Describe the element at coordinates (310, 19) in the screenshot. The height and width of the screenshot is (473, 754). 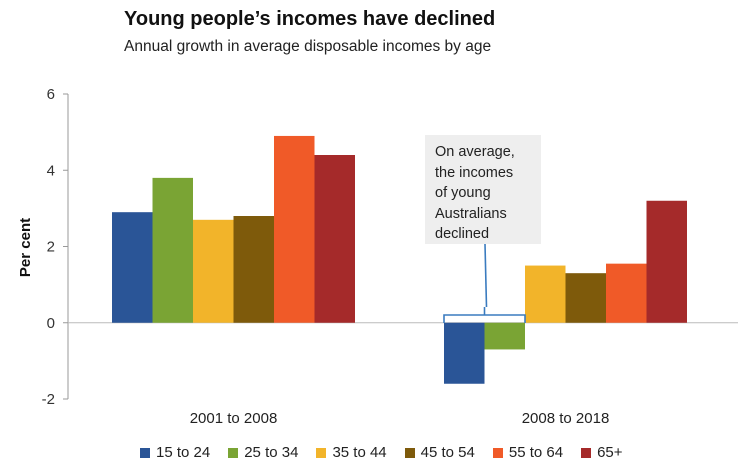
I see `chart-title: Young people’s incomes have declined` at that location.